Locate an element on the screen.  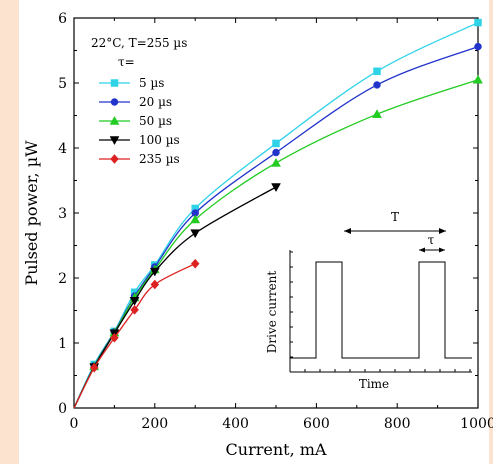
y-axis-title: Pulsed power, µW is located at coordinates (31, 213).